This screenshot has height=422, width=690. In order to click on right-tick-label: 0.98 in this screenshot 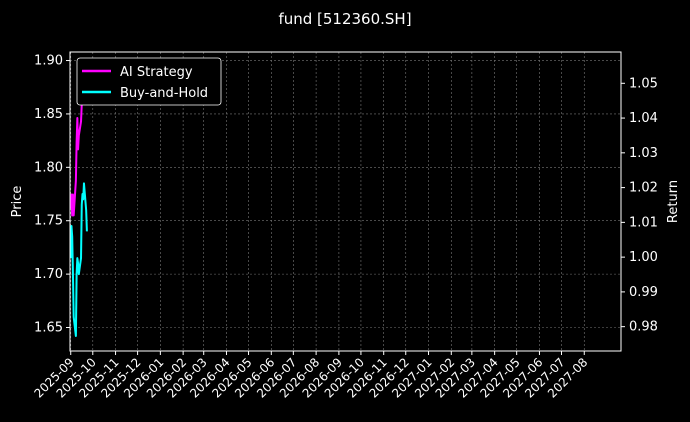, I will do `click(643, 327)`.